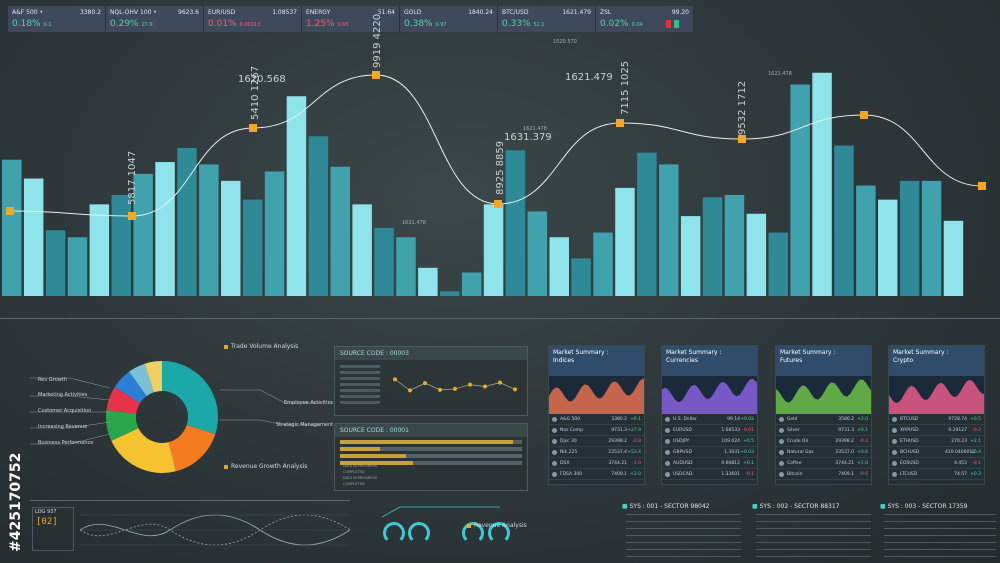  I want to click on market-row: Nas Comp 9731.3 +27.9, so click(596, 430).